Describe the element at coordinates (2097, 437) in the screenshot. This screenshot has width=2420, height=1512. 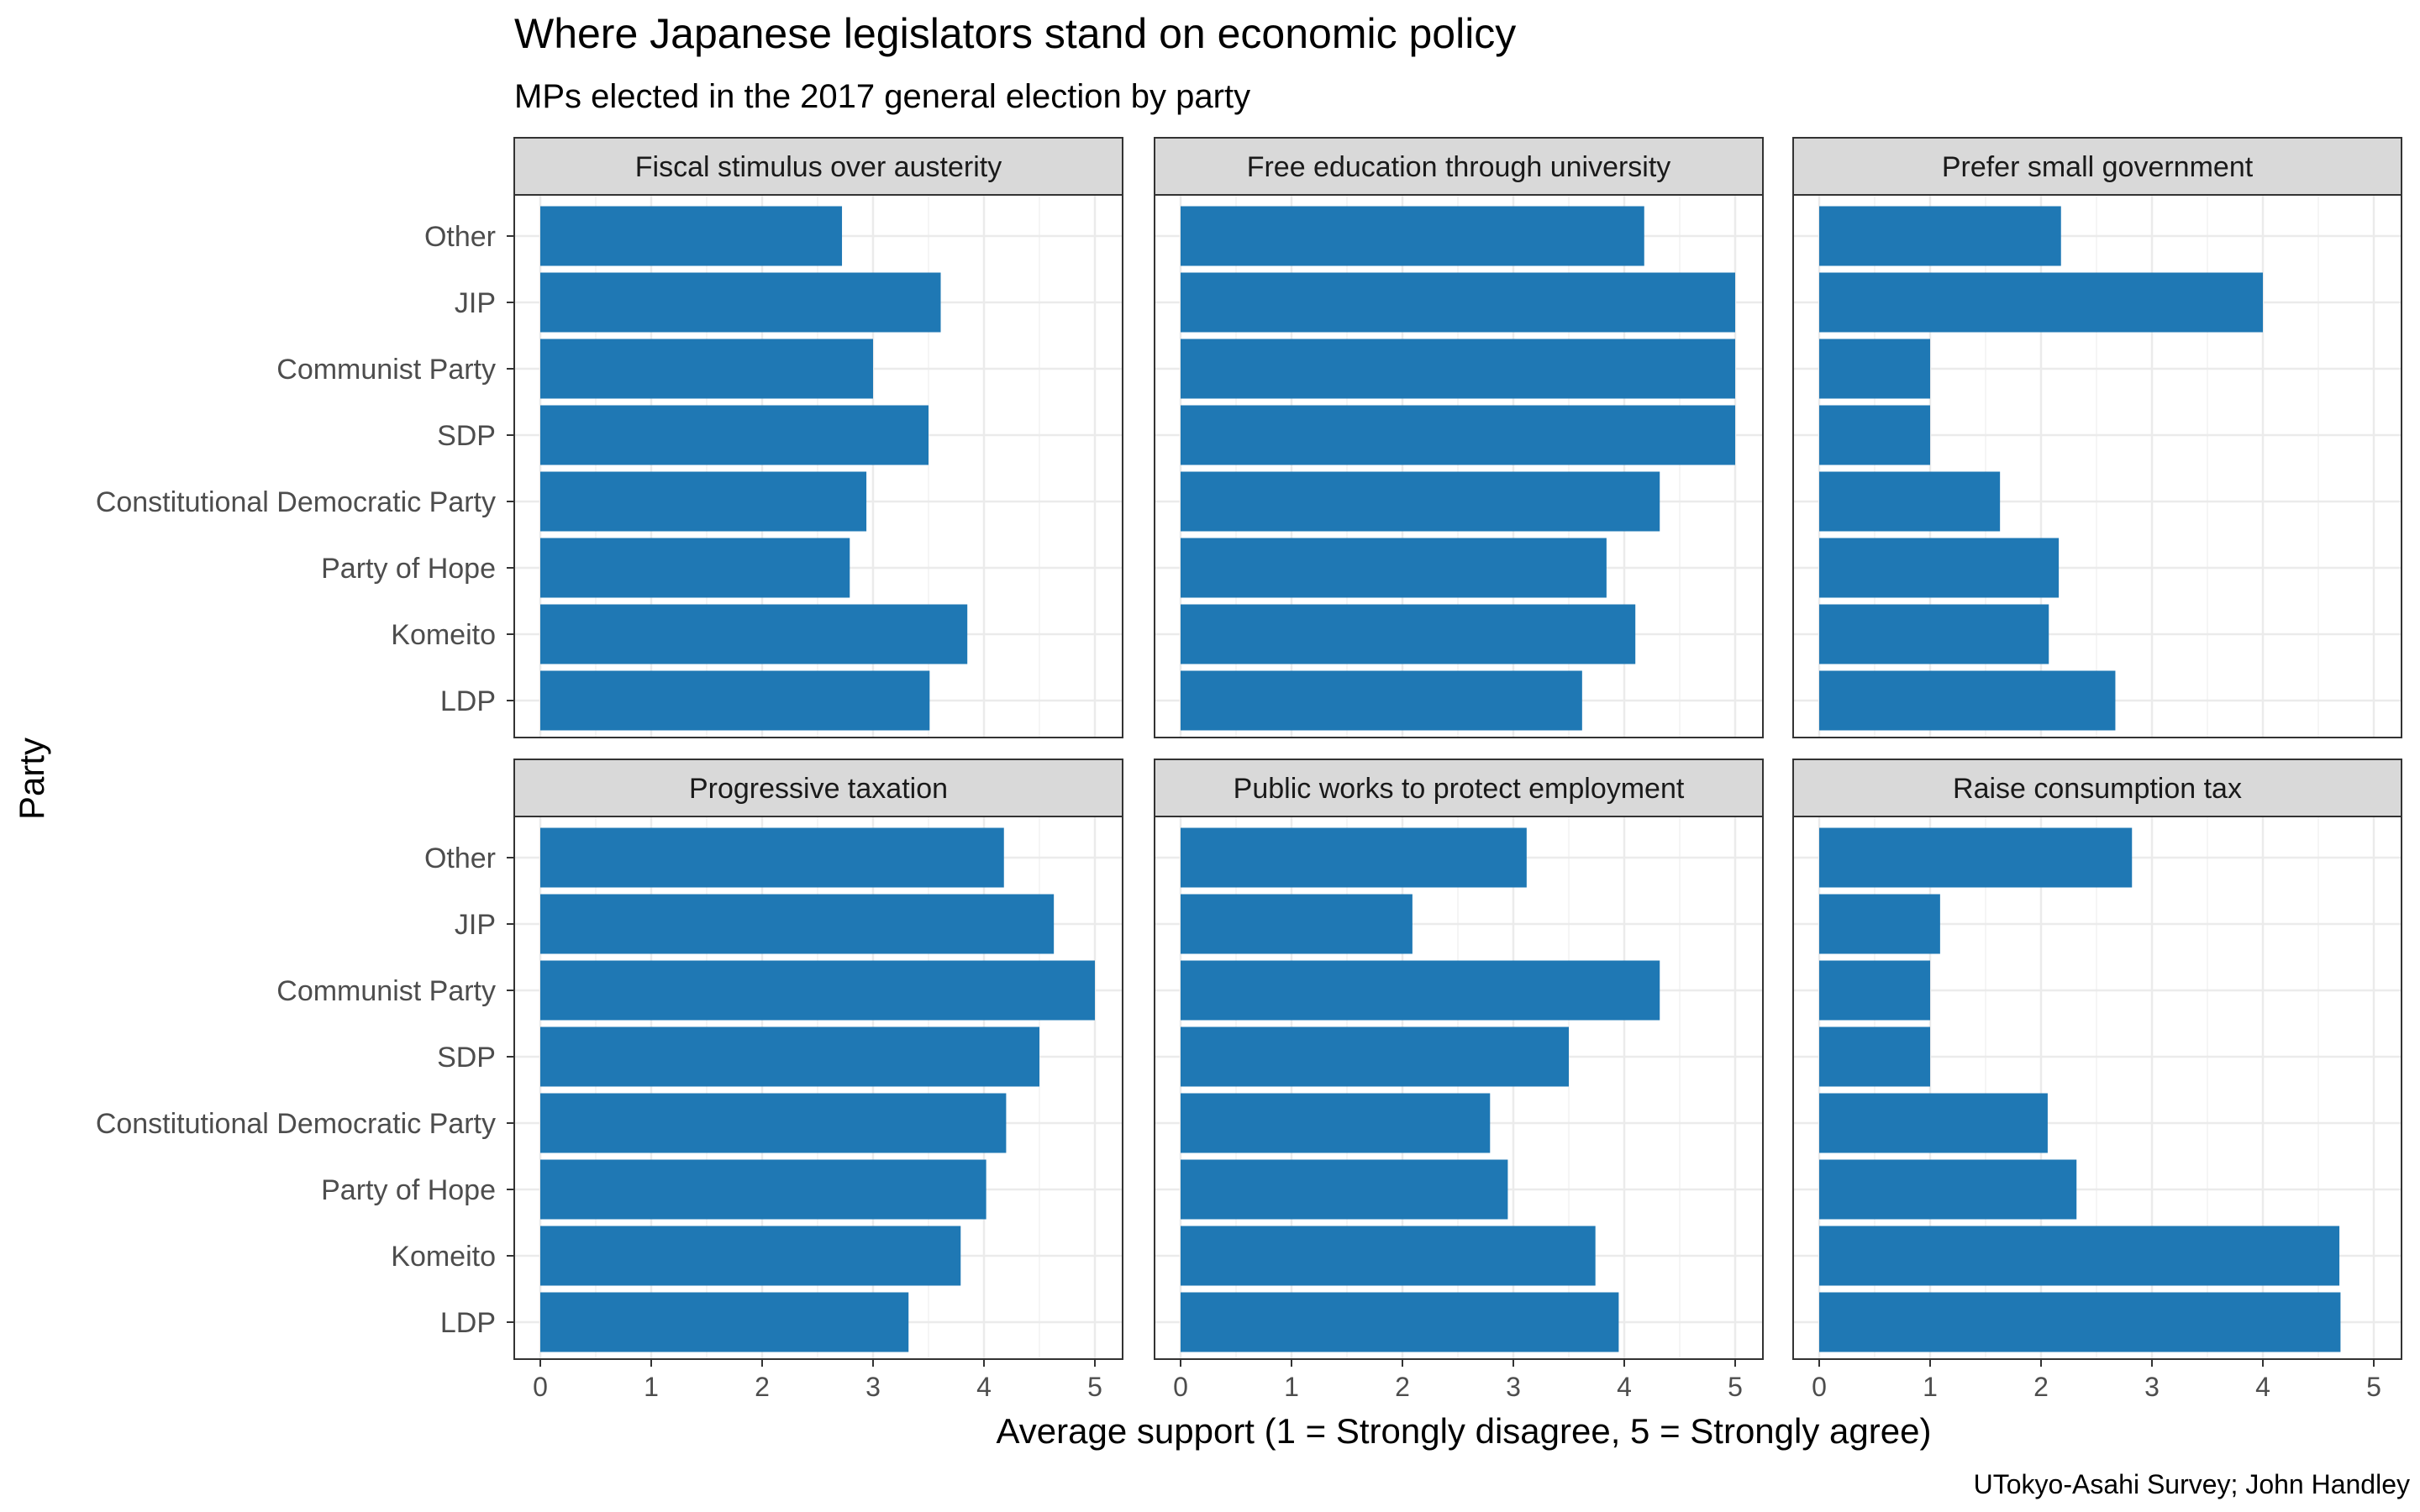
I see `facet-panel: Prefer small government` at that location.